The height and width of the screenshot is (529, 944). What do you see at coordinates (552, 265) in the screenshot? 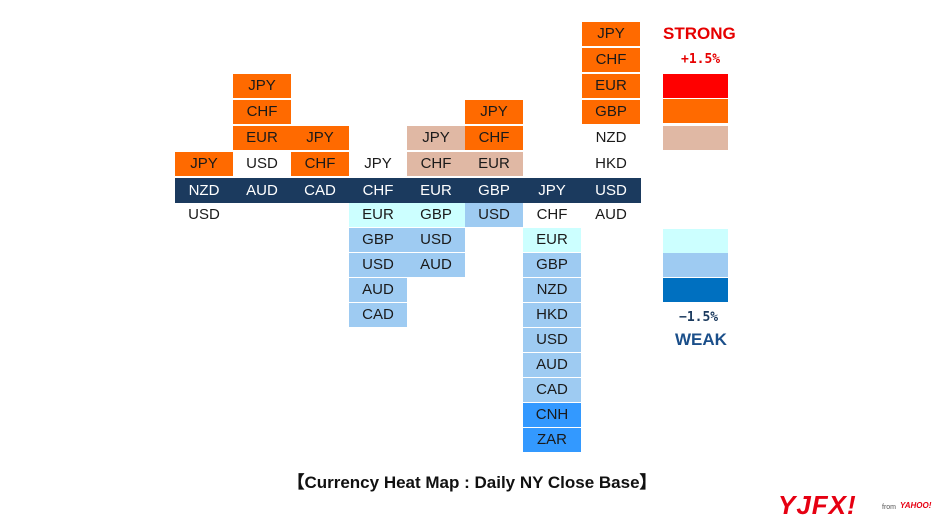
I see `weaker-cell-jpy-gbp: GBP` at bounding box center [552, 265].